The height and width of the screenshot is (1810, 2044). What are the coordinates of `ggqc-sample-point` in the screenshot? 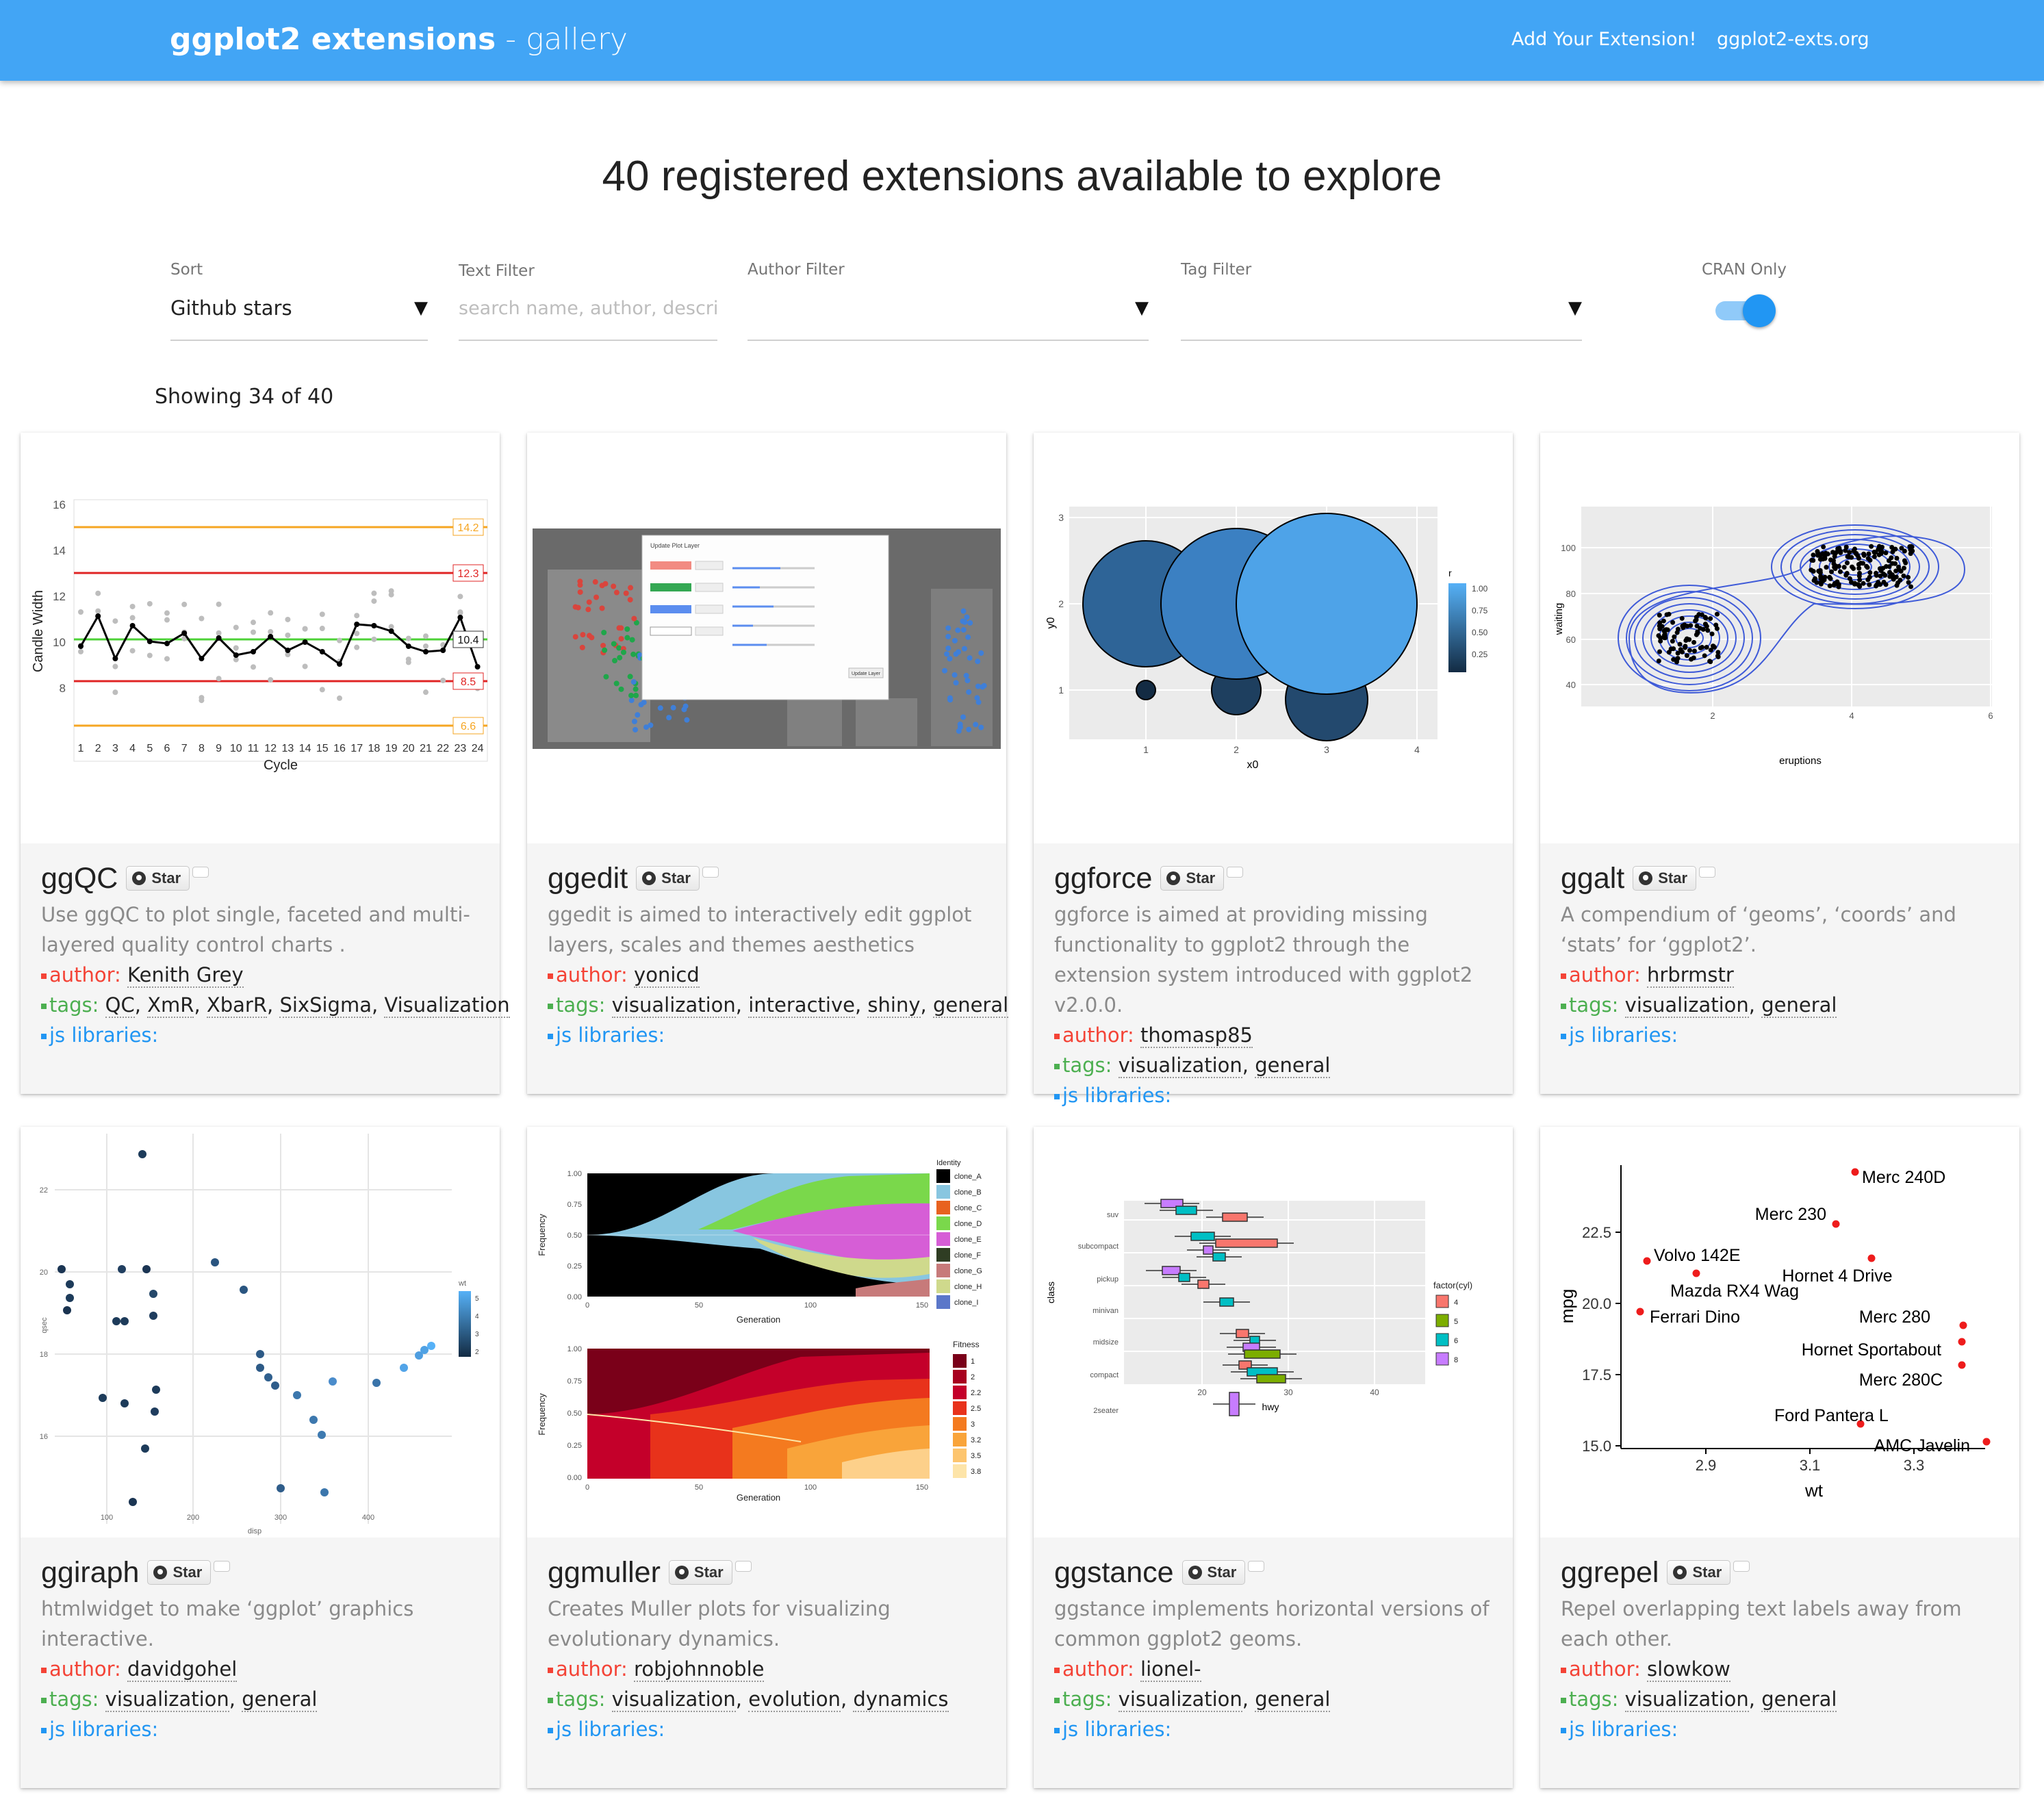 It's located at (391, 627).